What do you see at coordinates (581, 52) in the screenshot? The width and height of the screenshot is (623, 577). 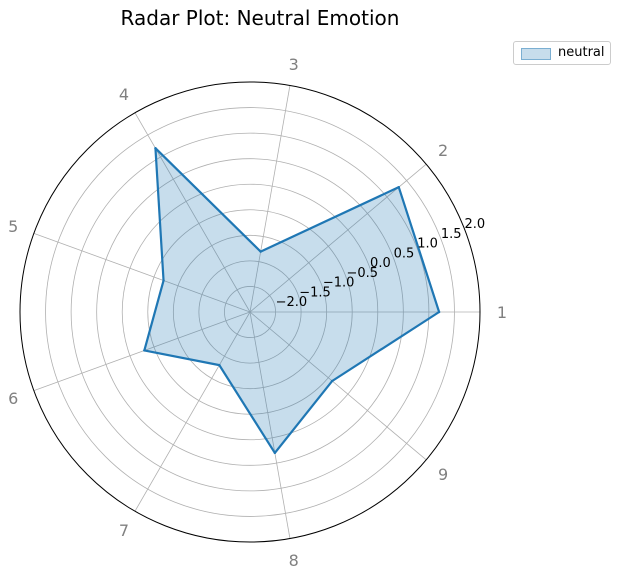 I see `legend-label-neutral: neutral` at bounding box center [581, 52].